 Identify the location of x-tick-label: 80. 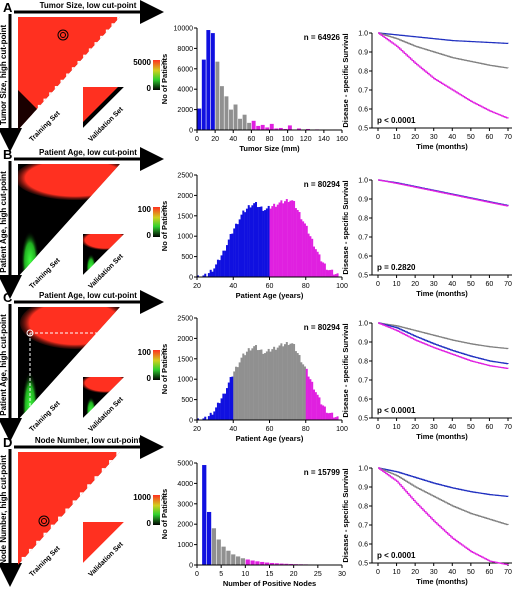
(270, 139).